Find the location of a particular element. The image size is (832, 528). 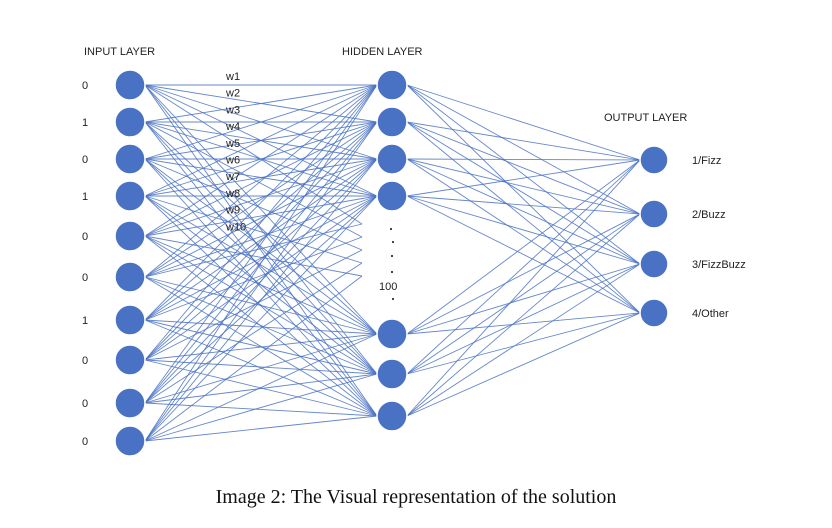

output-class-label: 1/Fizz is located at coordinates (706, 161).